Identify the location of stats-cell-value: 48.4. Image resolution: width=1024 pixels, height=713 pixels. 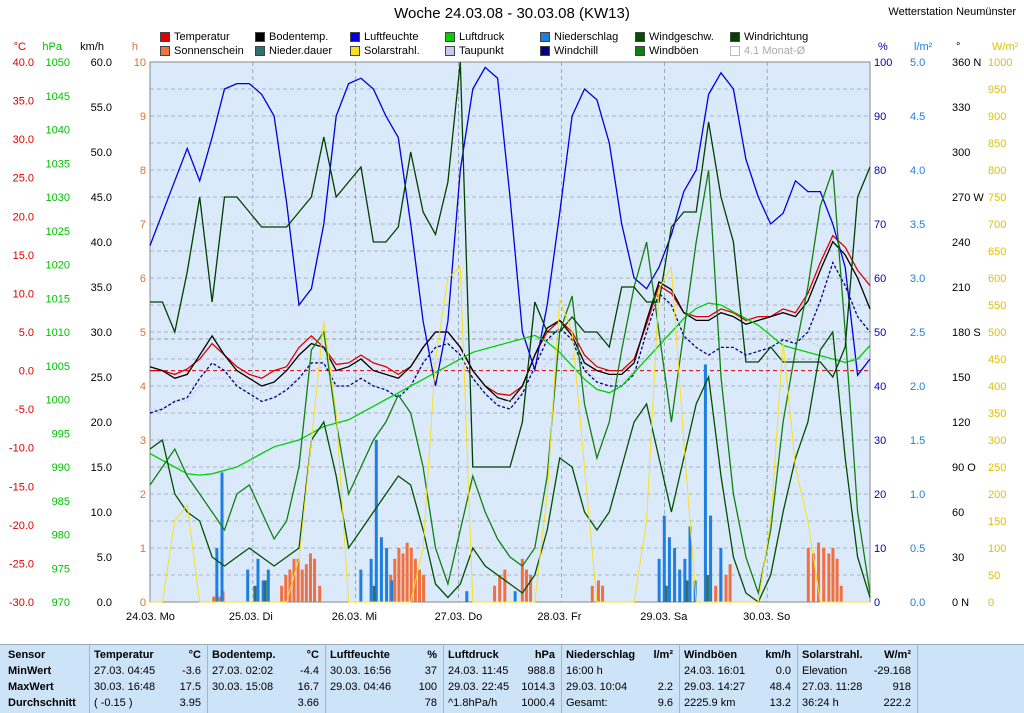
(780, 687).